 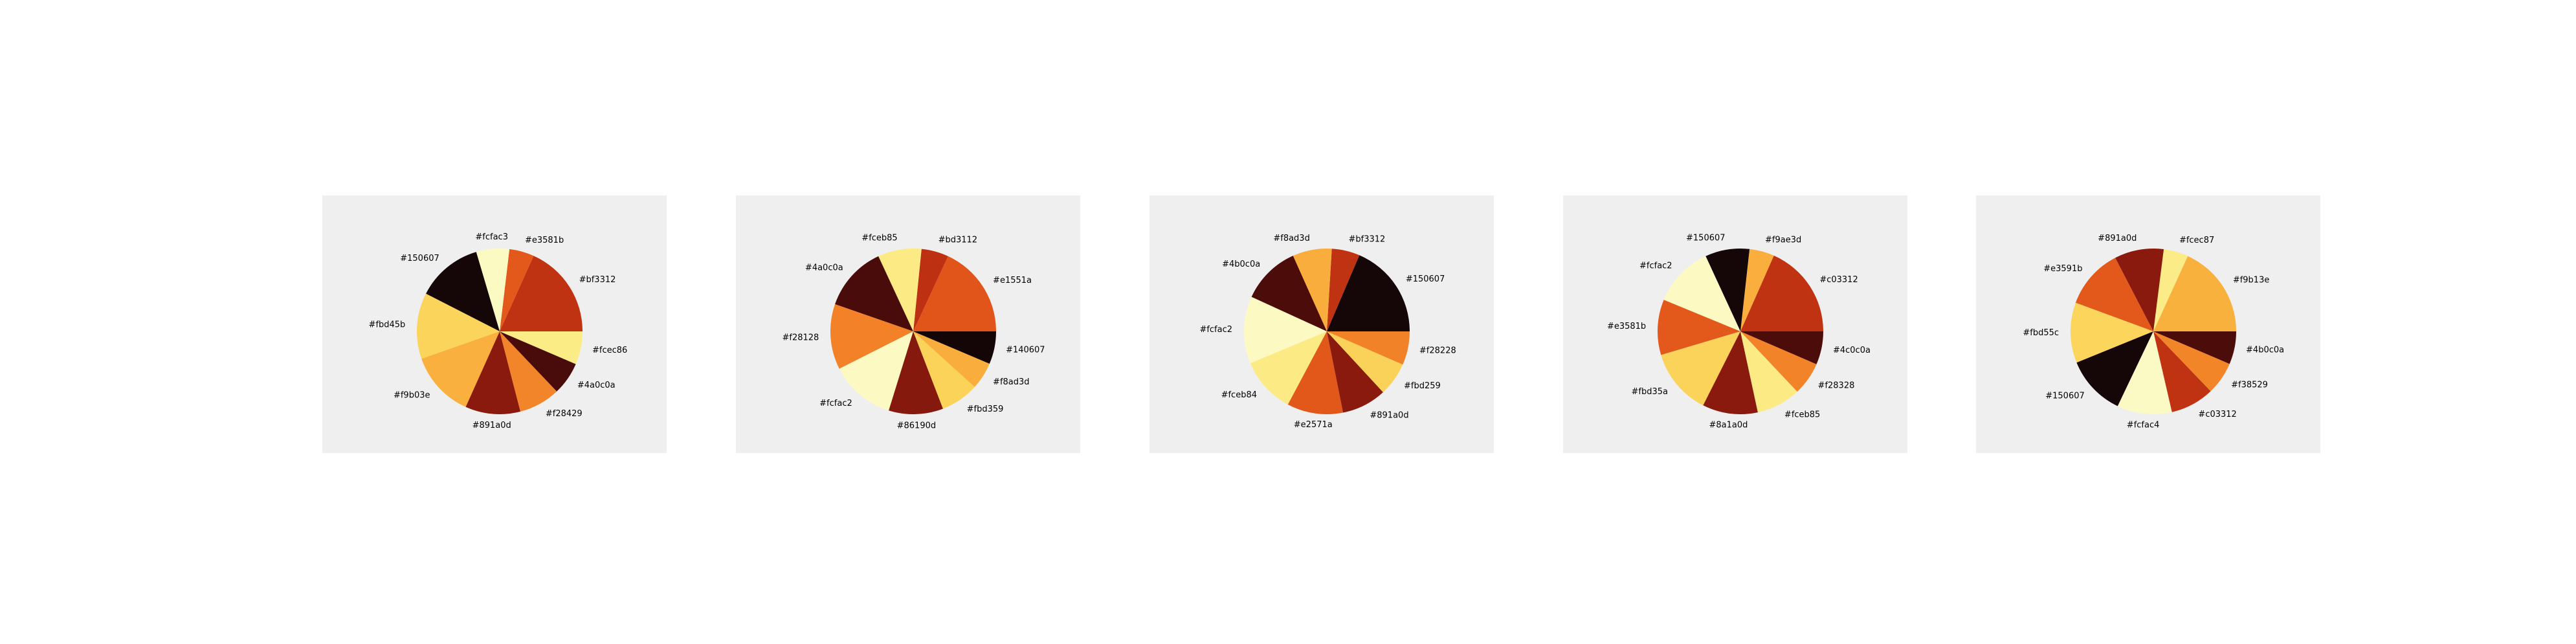 I want to click on pie-slice-label: #fceb85, so click(x=879, y=238).